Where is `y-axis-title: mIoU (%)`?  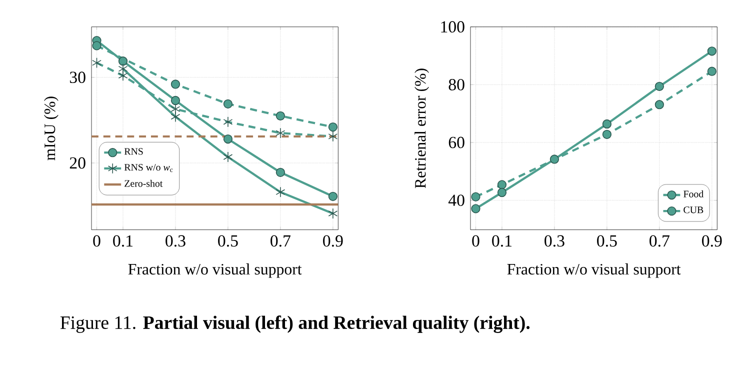 y-axis-title: mIoU (%) is located at coordinates (51, 128).